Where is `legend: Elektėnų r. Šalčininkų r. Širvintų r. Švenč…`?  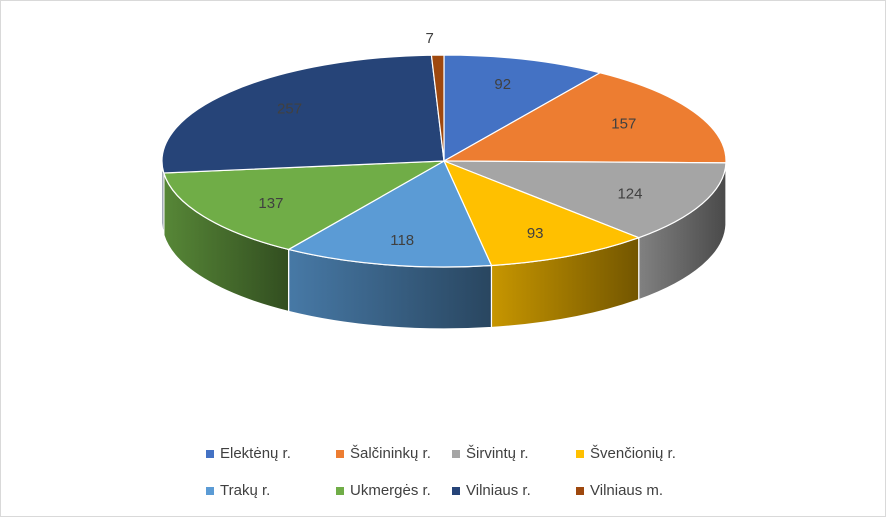
legend: Elektėnų r. Šalčininkų r. Širvintų r. Švenč… is located at coordinates (466, 472).